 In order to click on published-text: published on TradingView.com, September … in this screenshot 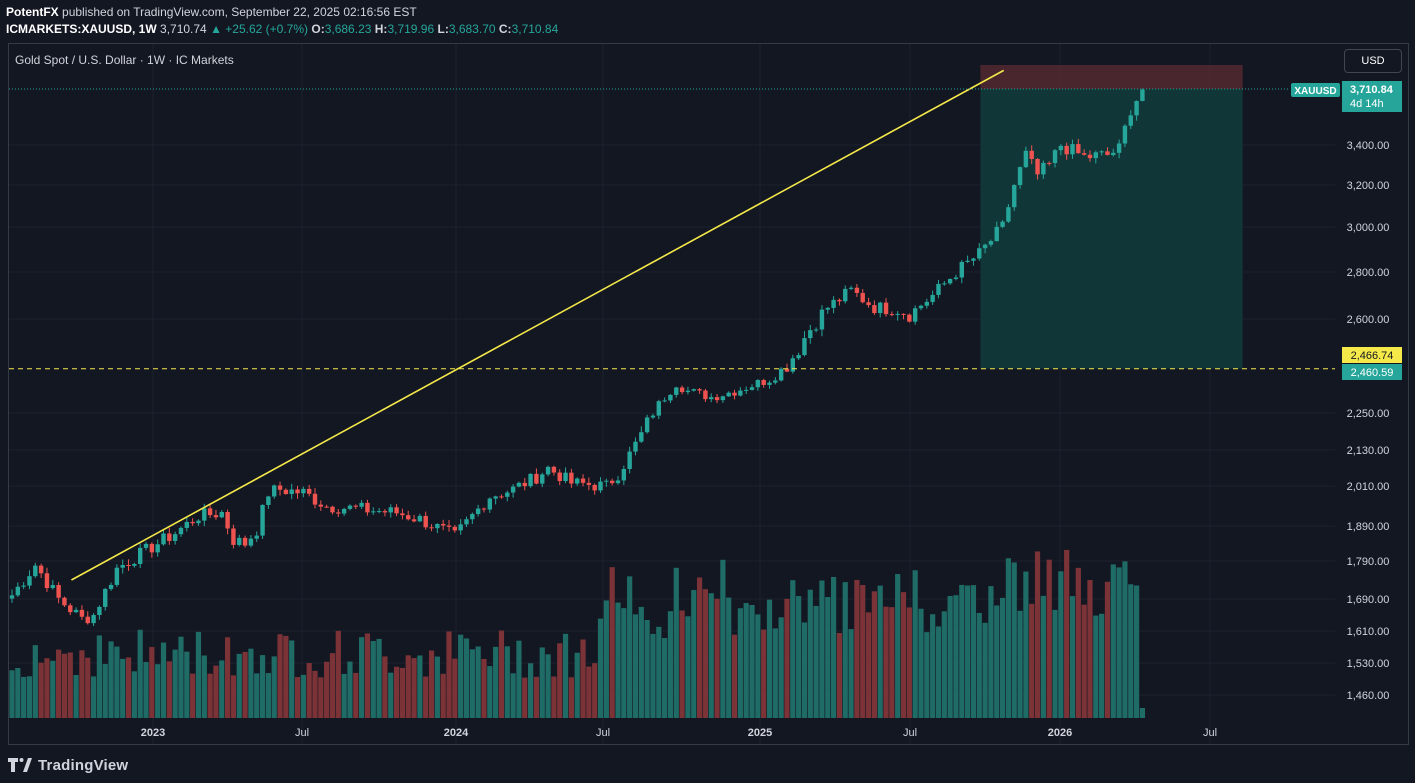, I will do `click(239, 12)`.